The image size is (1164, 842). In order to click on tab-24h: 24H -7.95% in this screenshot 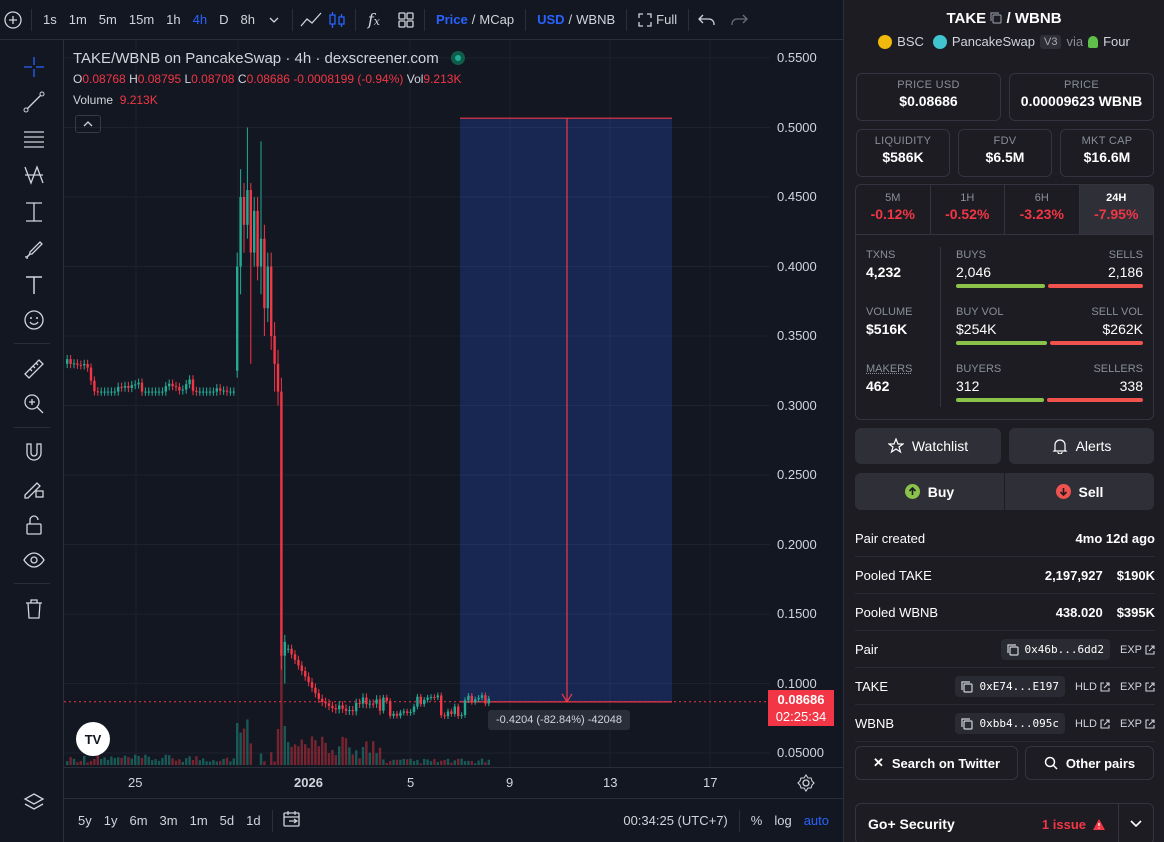, I will do `click(1116, 209)`.